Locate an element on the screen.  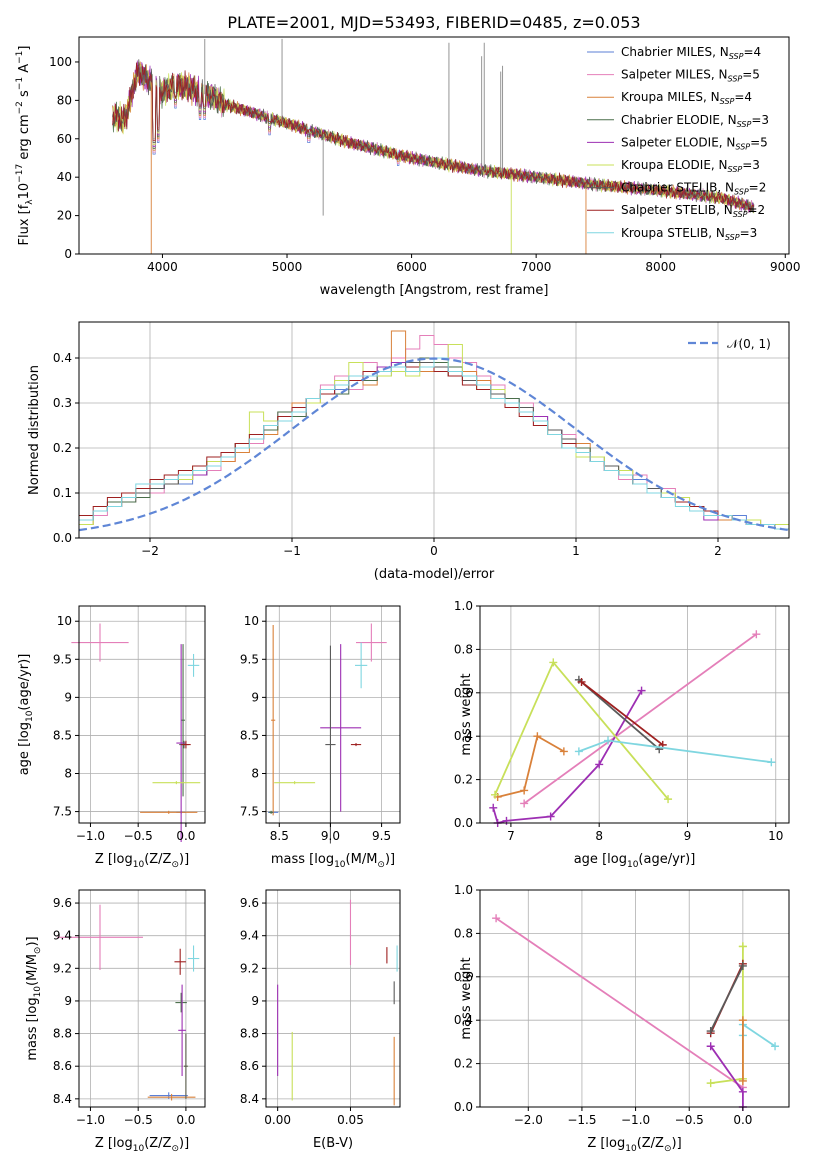
mass_vs_age-ytick-label: 10 is located at coordinates (251, 621).